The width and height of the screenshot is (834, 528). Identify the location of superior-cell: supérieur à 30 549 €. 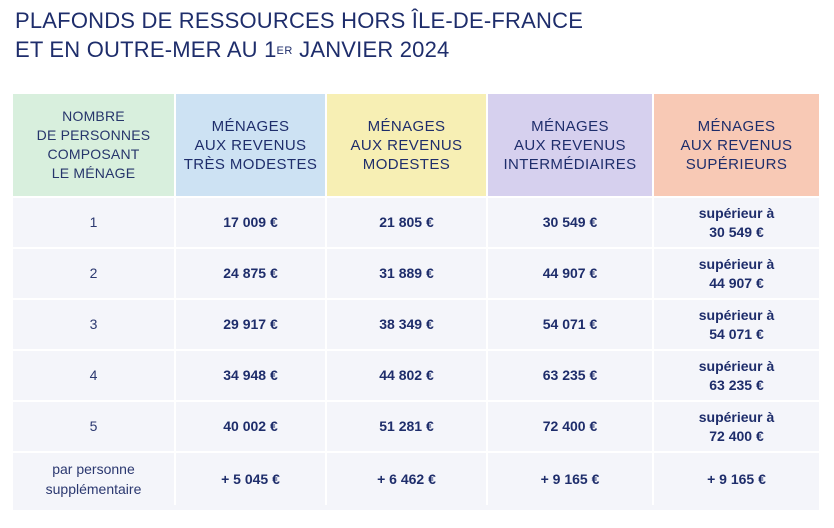
(736, 223).